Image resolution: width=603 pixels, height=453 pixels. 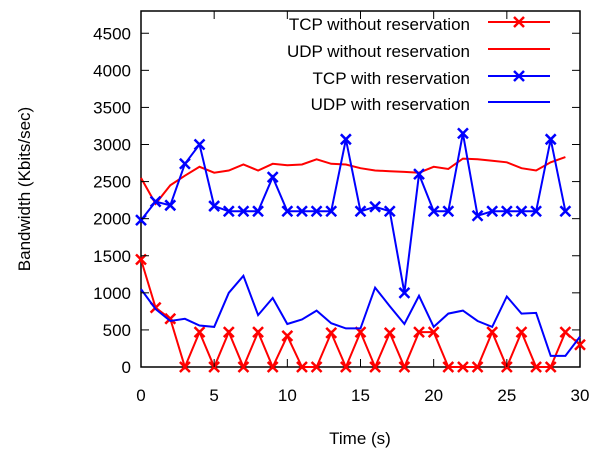 I want to click on x-tick-label: 10, so click(x=287, y=395).